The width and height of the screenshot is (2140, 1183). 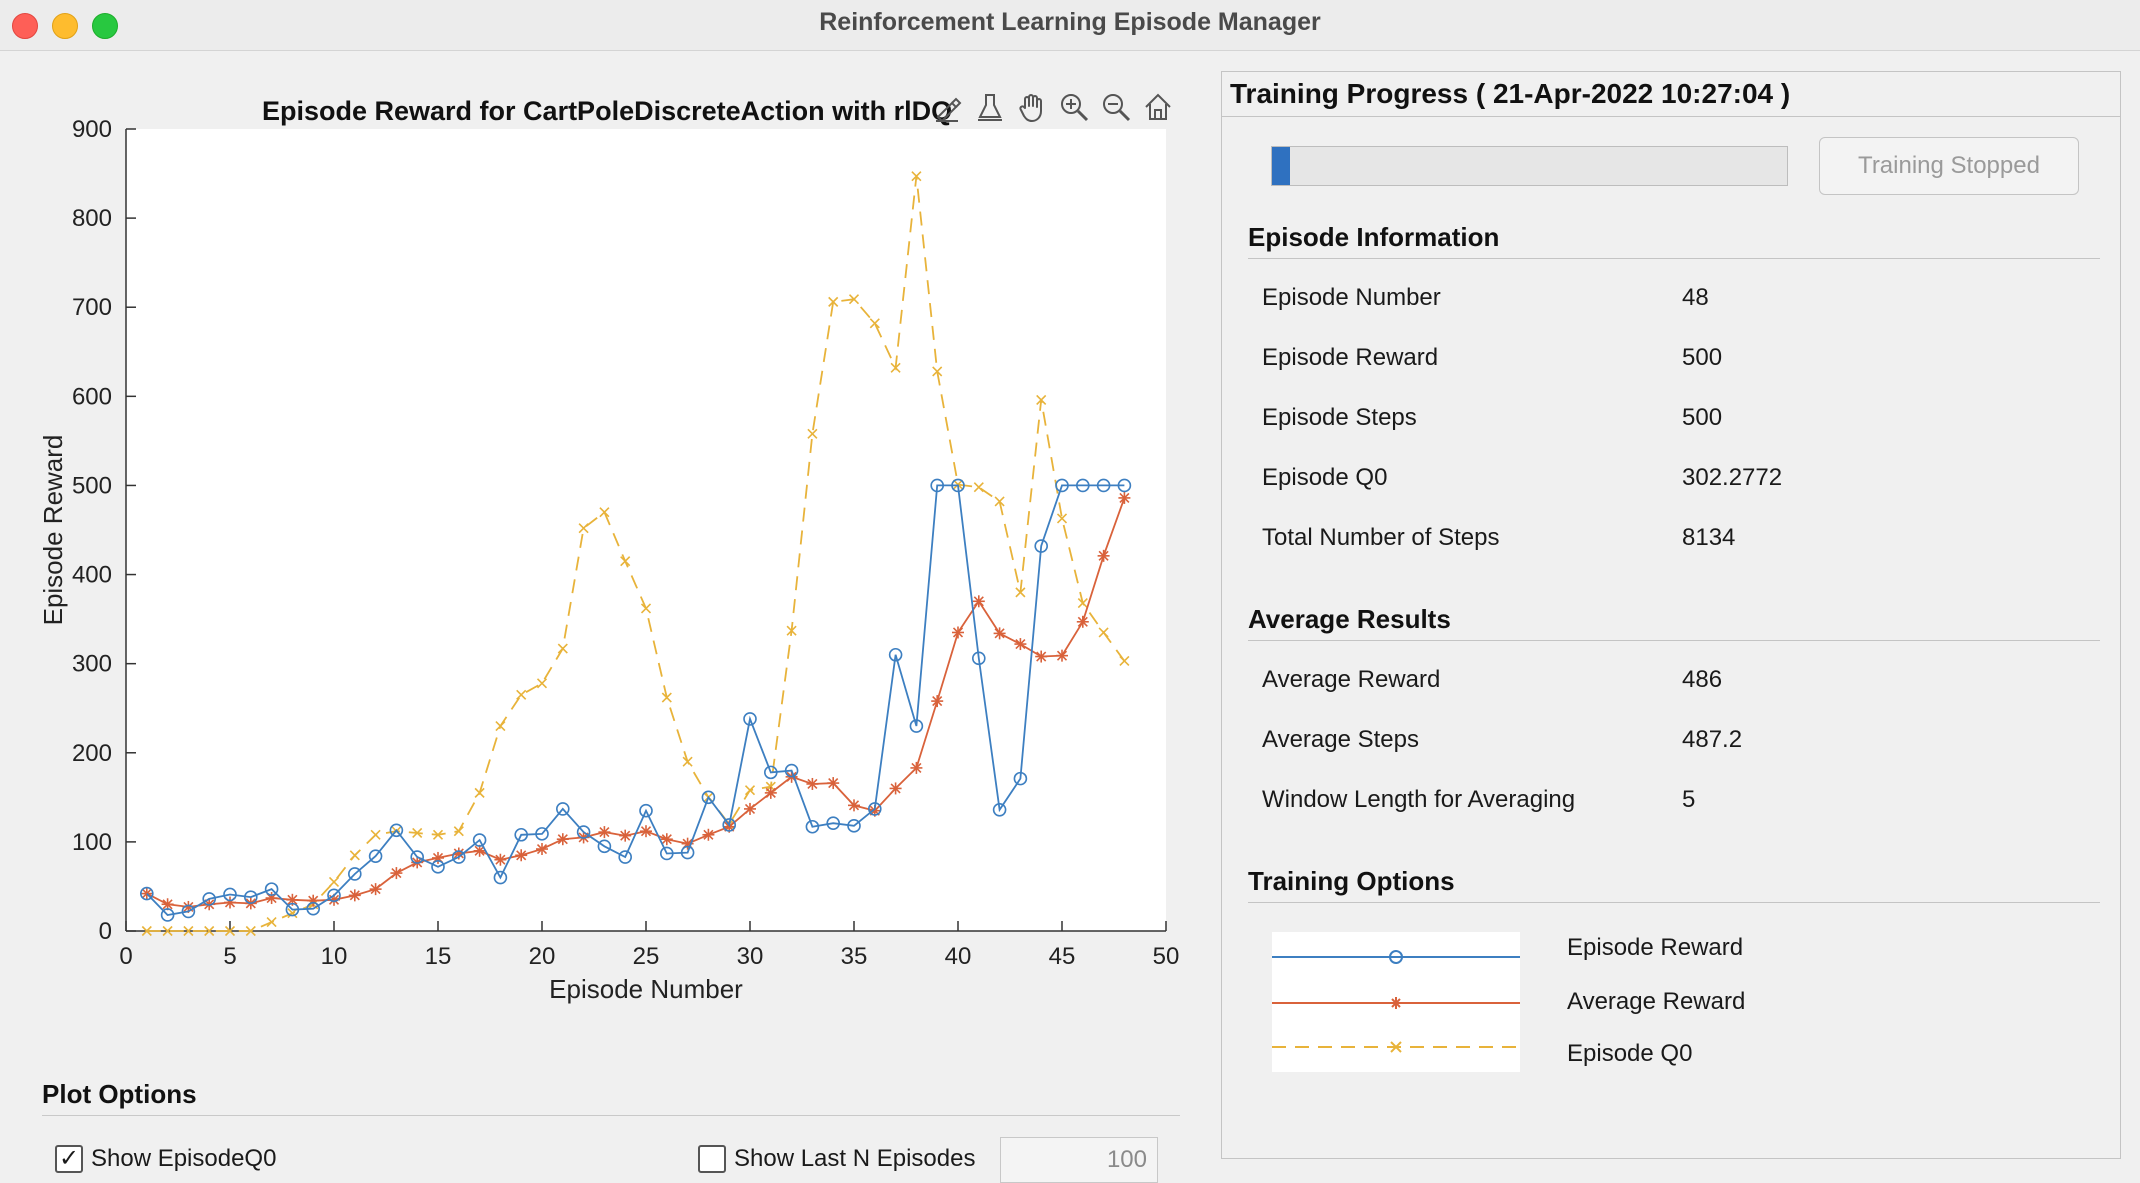 What do you see at coordinates (1396, 1003) in the screenshot?
I see `legend-asterisk-marker-icon` at bounding box center [1396, 1003].